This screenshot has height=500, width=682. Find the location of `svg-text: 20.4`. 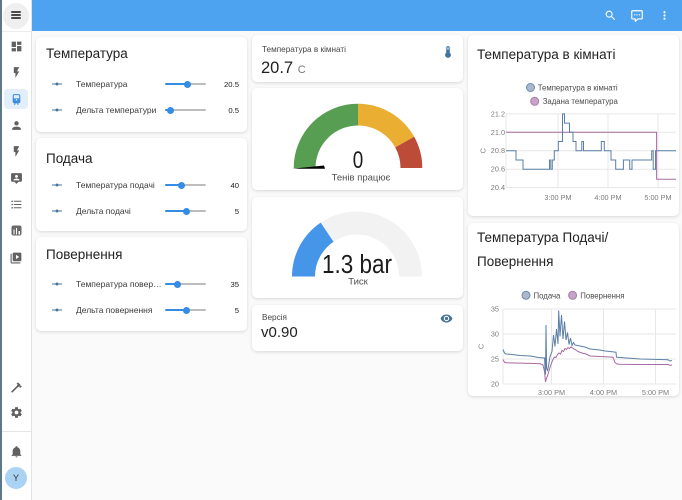

svg-text: 20.4 is located at coordinates (498, 187).